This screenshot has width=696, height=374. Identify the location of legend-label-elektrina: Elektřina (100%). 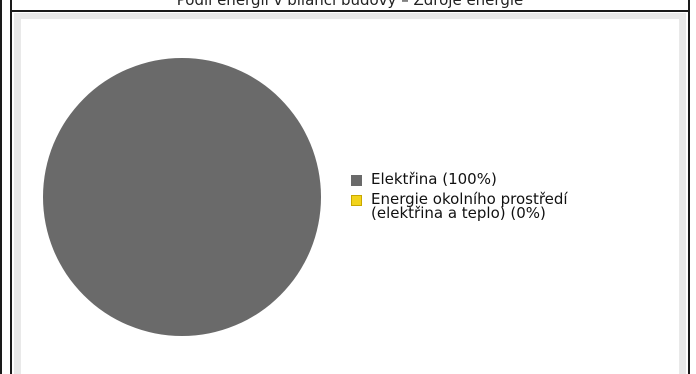
(434, 179).